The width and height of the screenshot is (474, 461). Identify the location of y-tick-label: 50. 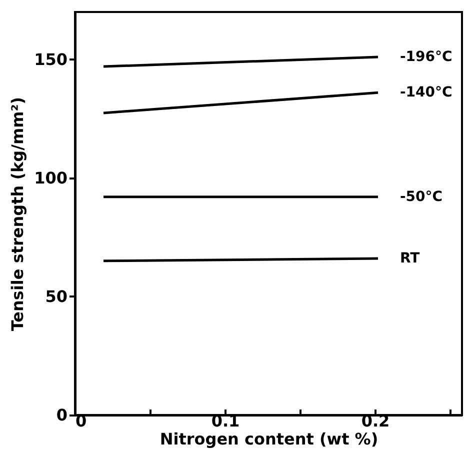
(56, 296).